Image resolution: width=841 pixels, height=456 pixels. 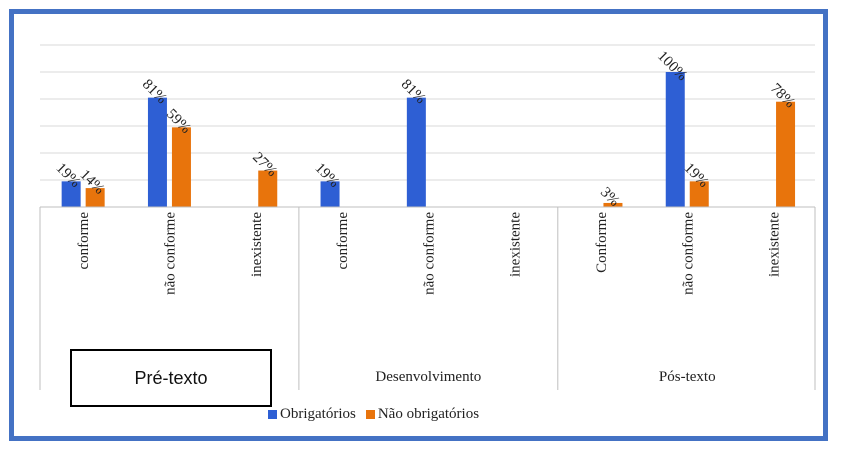 I want to click on legend-swatch-nao-obrigatorios, so click(x=370, y=414).